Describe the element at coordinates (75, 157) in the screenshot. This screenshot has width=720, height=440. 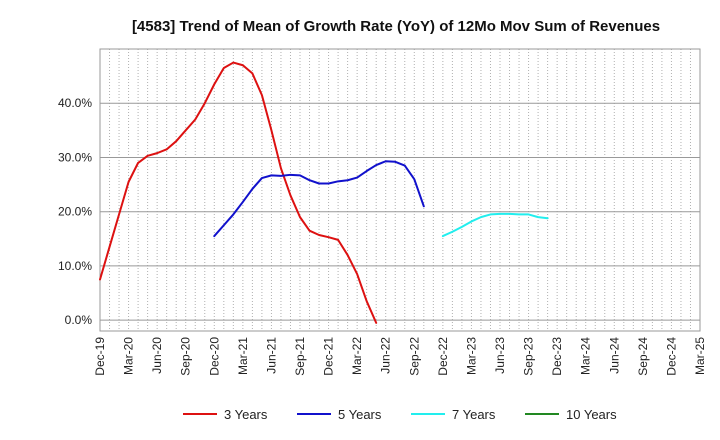
I see `y-tick-label: 30.0%` at that location.